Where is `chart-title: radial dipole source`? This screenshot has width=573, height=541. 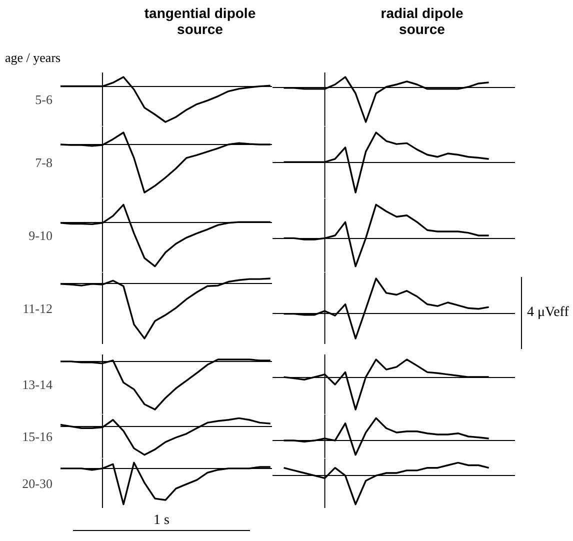 chart-title: radial dipole source is located at coordinates (422, 21).